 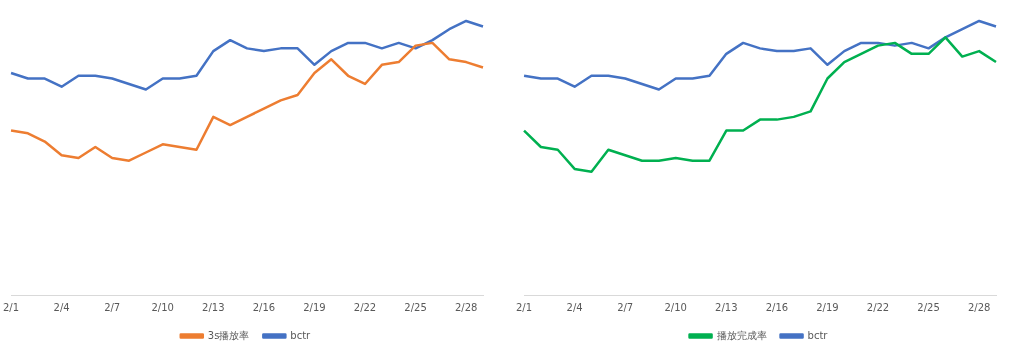 I want to click on legend-label: 3s播放率, so click(x=228, y=335).